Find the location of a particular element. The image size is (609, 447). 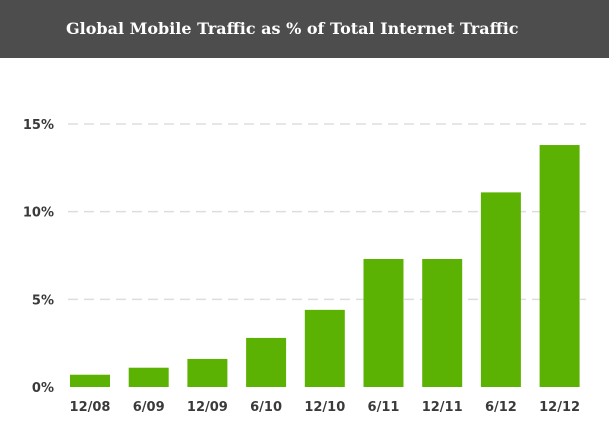

y-tick-label: 0% is located at coordinates (43, 388).